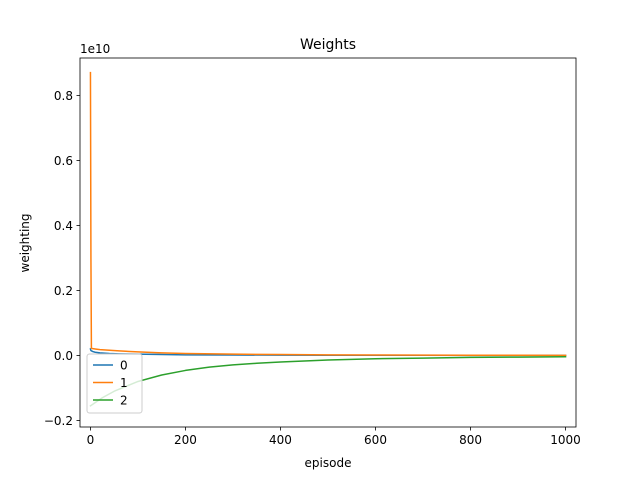 This screenshot has width=640, height=480. Describe the element at coordinates (63, 96) in the screenshot. I see `y-tick-label: 0.8` at that location.